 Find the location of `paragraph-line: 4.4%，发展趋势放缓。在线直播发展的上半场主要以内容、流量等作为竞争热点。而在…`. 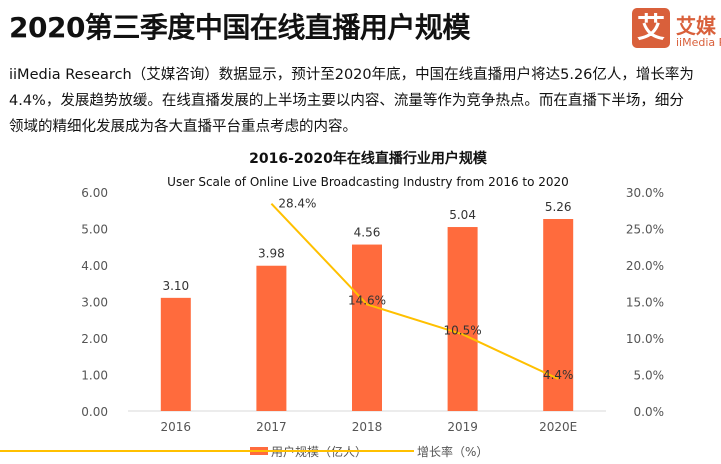

paragraph-line: 4.4%，发展趋势放缓。在线直播发展的上半场主要以内容、流量等作为竞争热点。而在… is located at coordinates (346, 101).